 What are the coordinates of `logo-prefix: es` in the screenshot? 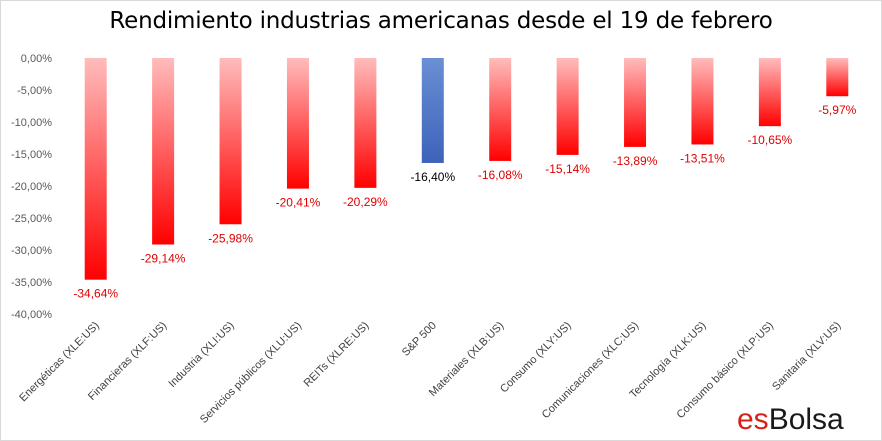 It's located at (753, 419).